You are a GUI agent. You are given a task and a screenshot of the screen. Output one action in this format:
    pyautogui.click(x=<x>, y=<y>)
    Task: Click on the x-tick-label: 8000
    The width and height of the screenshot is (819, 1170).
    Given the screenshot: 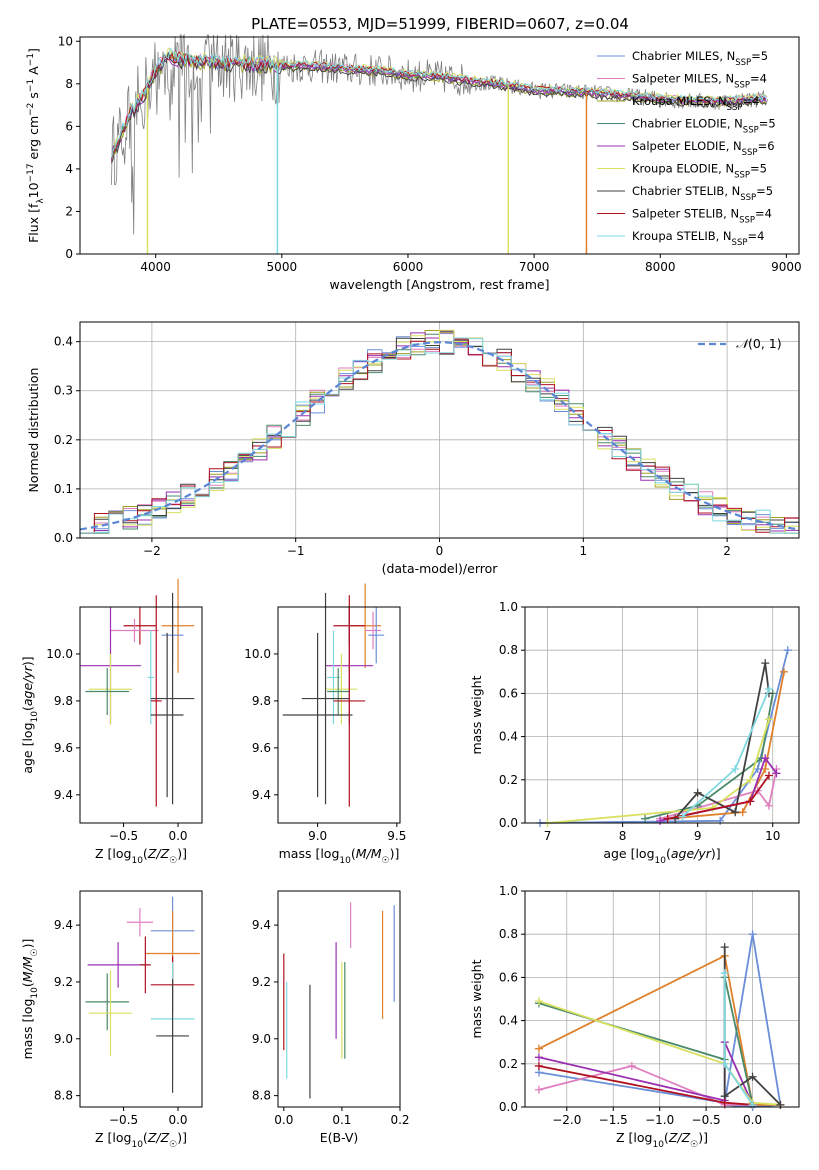 What is the action you would take?
    pyautogui.click(x=660, y=267)
    